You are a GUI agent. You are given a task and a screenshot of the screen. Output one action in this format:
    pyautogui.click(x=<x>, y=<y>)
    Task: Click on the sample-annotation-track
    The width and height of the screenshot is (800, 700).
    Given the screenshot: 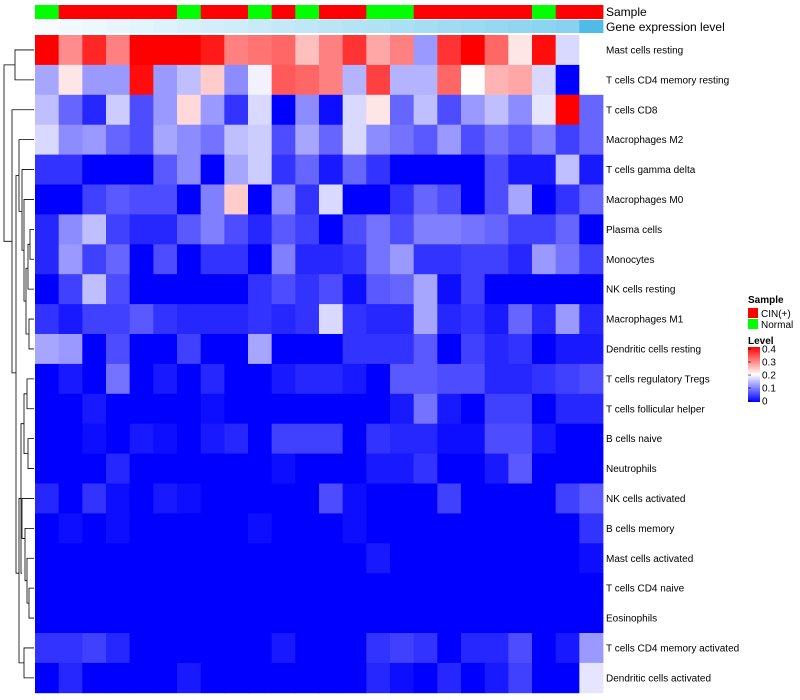 What is the action you would take?
    pyautogui.click(x=319, y=12)
    